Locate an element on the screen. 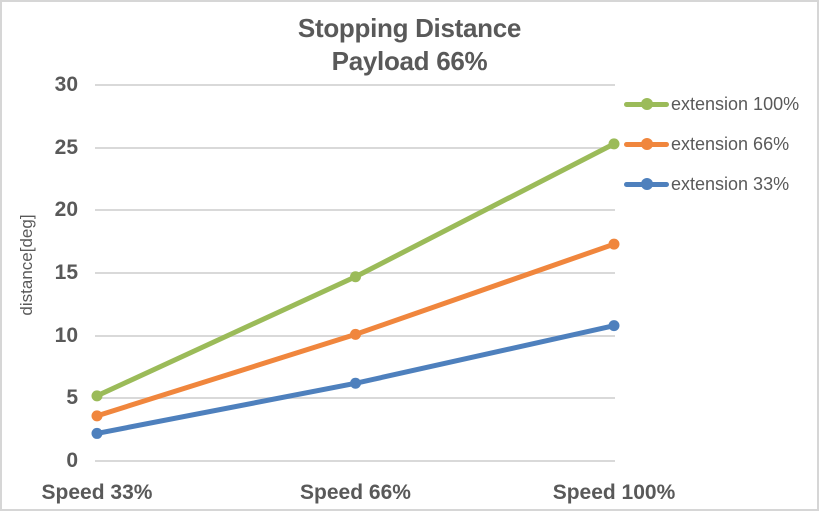  y-tick-label-20: 20 is located at coordinates (66, 210).